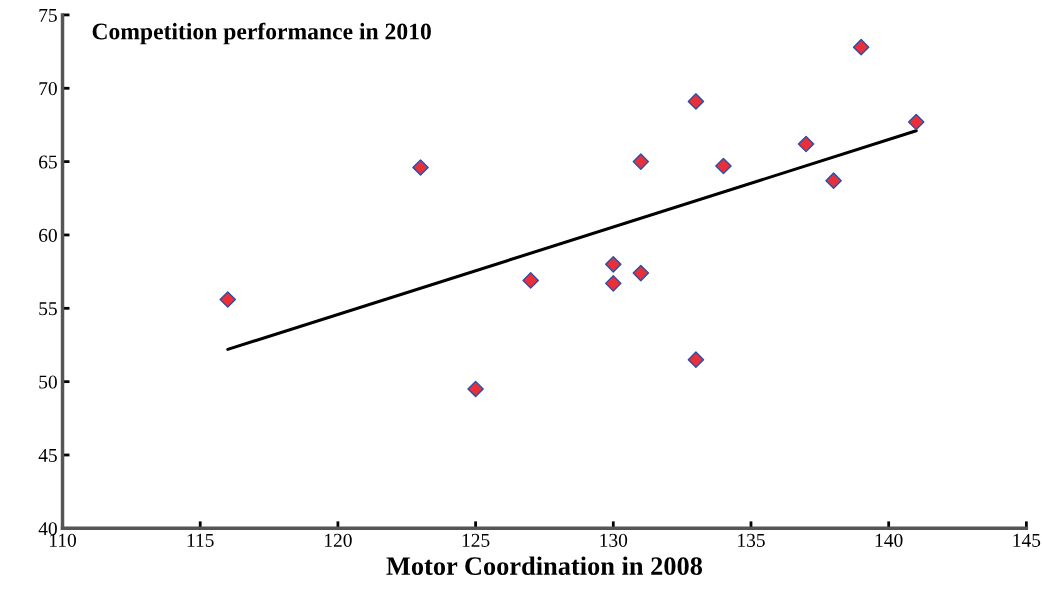 This screenshot has height=597, width=1042. What do you see at coordinates (614, 540) in the screenshot?
I see `x-tick-label: 130` at bounding box center [614, 540].